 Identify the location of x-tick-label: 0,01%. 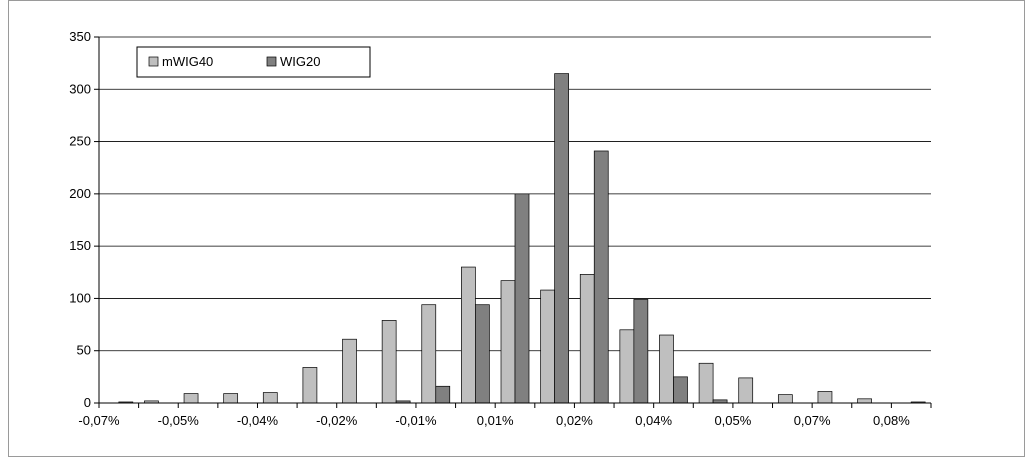
(495, 420).